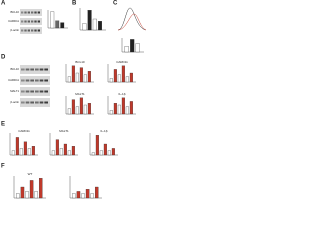 Image resolution: width=320 pixels, height=240 pixels. Describe the element at coordinates (3, 125) in the screenshot. I see `panel-letter: E` at that location.